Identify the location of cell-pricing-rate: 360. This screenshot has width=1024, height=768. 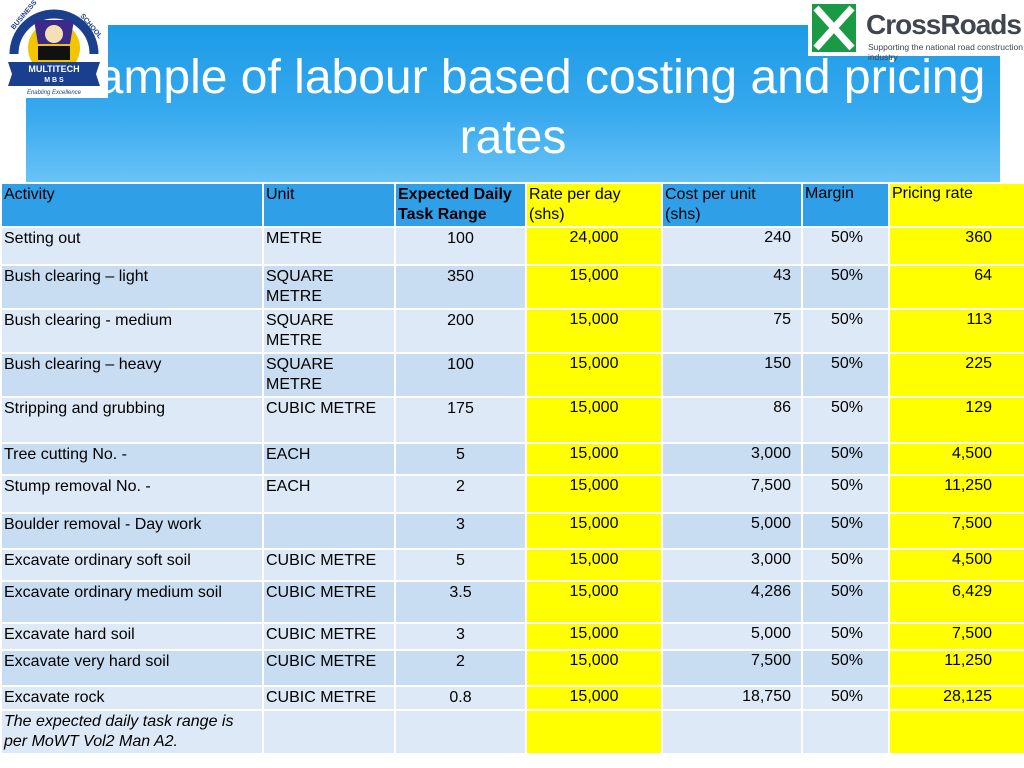
(956, 246).